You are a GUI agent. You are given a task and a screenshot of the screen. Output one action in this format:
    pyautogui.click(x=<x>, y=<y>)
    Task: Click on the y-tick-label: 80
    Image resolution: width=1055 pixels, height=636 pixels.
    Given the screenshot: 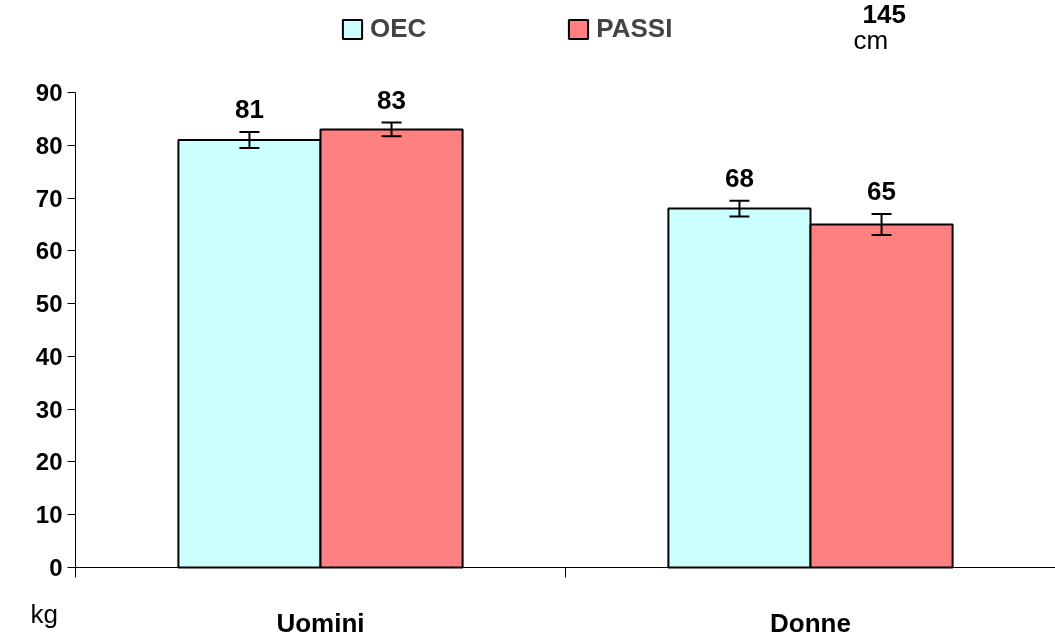 What is the action you would take?
    pyautogui.click(x=49, y=145)
    